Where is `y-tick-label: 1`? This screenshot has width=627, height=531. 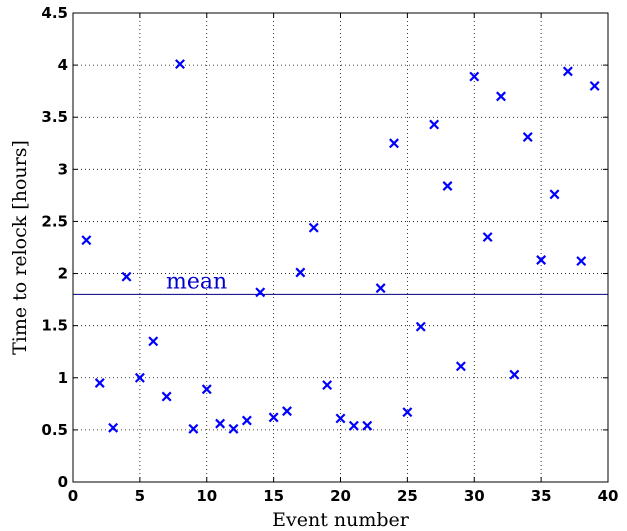
y-tick-label: 1 is located at coordinates (63, 378).